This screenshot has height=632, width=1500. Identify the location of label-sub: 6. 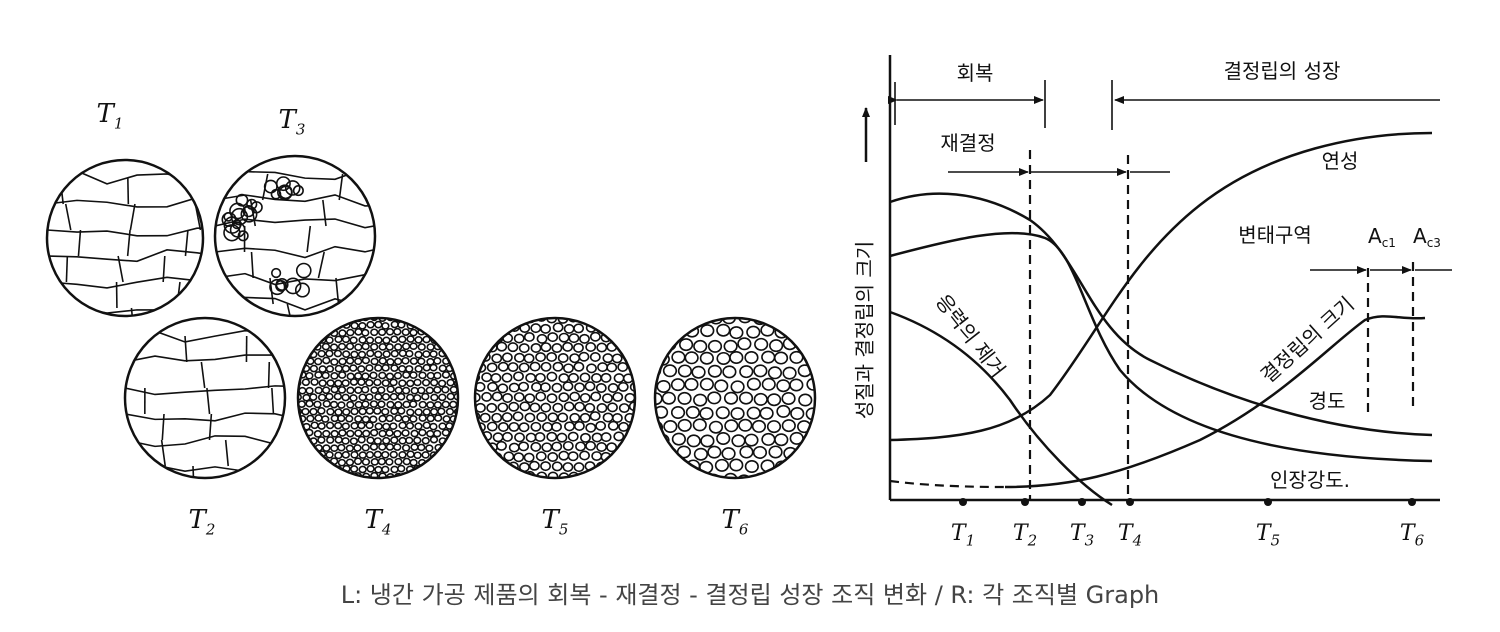
(744, 530).